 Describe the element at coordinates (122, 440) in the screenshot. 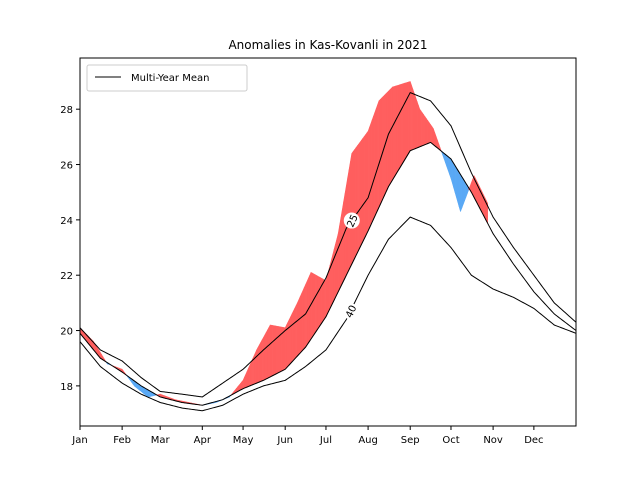

I see `x-tick-label-feb: Feb` at that location.